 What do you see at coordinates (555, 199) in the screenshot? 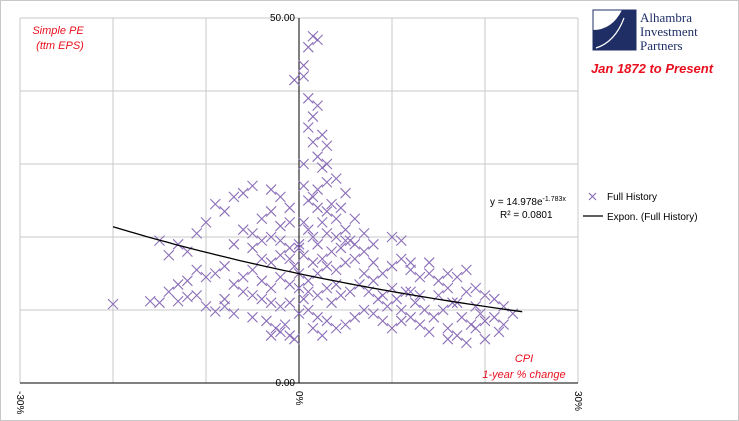
I see `equation-exponent: -1.783x` at bounding box center [555, 199].